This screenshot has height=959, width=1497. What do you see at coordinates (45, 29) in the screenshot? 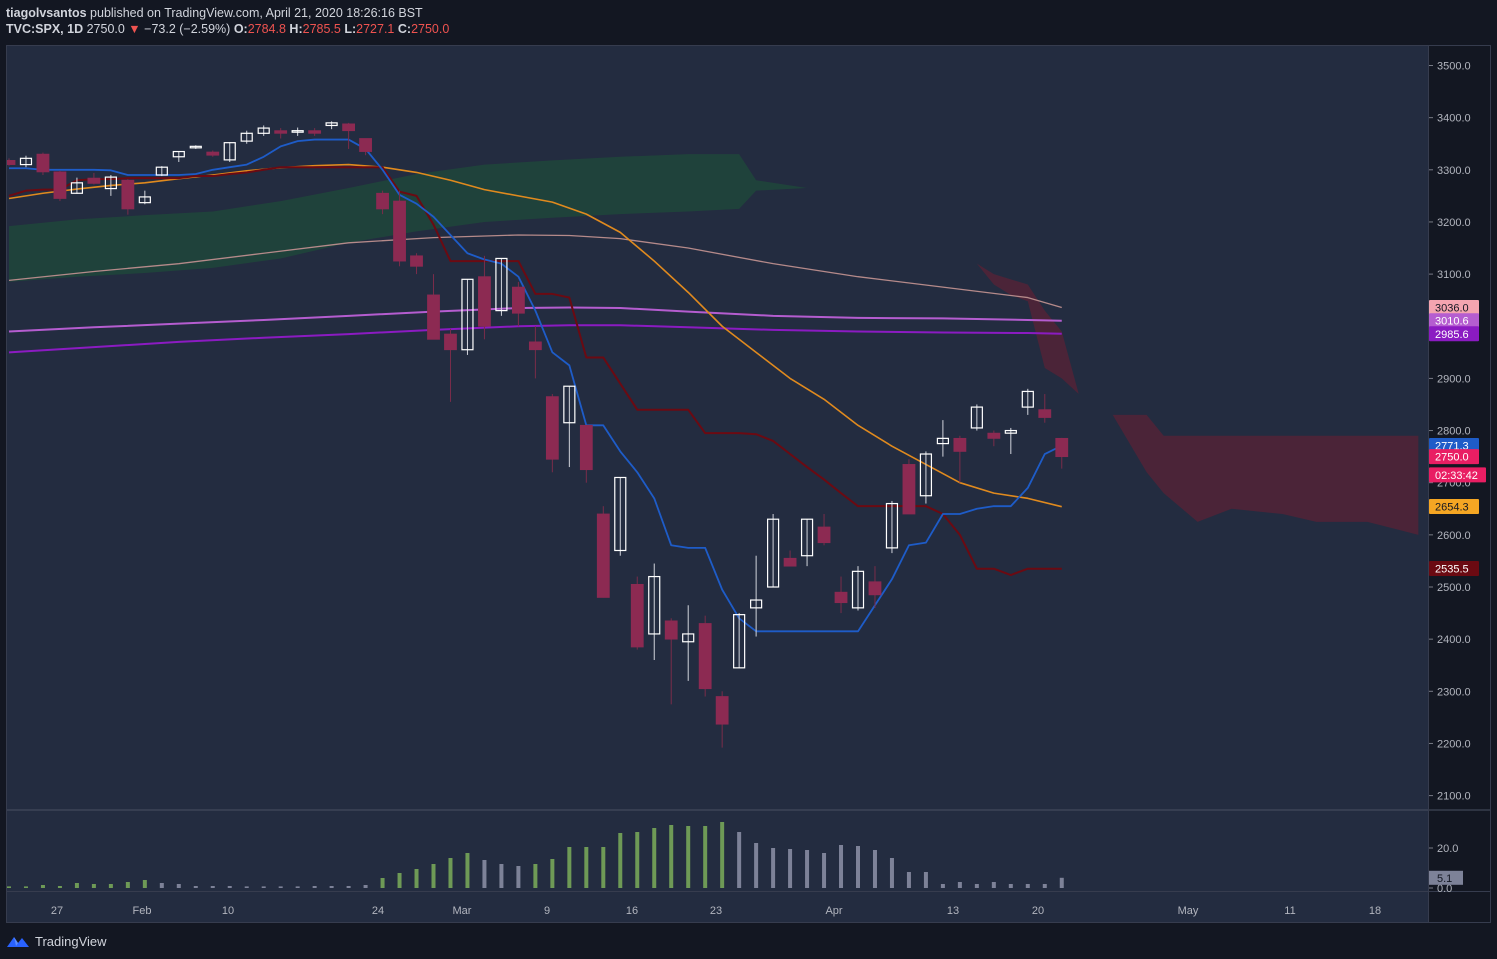
I see `symbol-name: TVC:SPX, 1D` at bounding box center [45, 29].